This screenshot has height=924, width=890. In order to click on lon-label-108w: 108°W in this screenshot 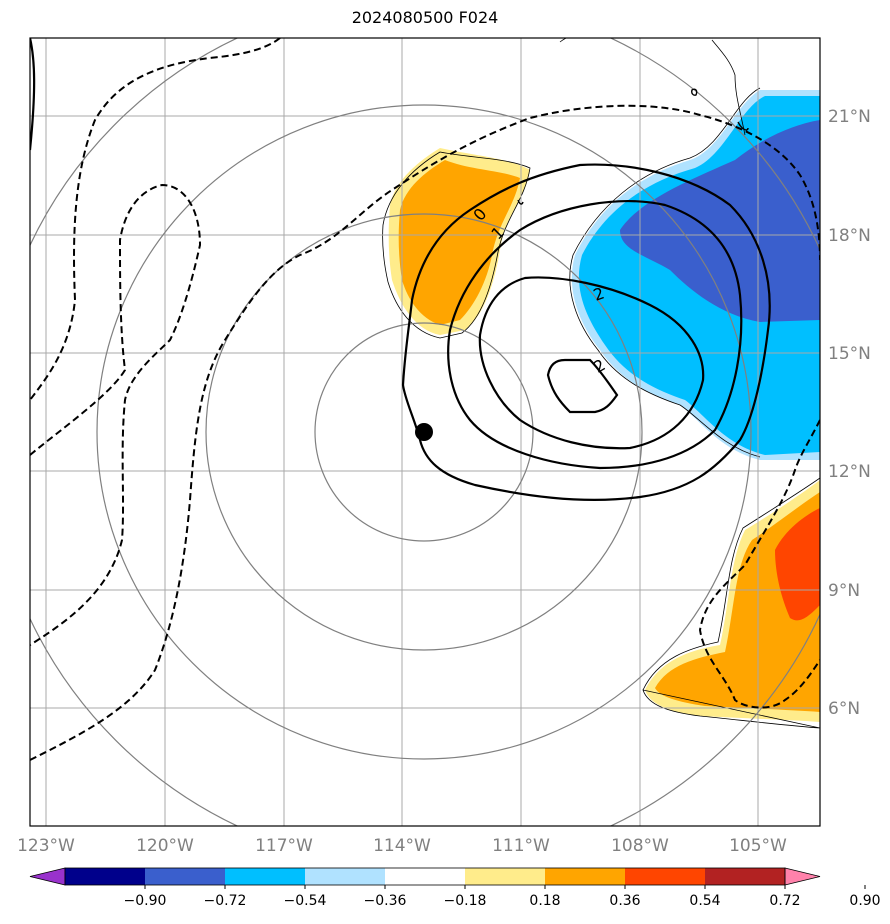, I will do `click(640, 846)`.